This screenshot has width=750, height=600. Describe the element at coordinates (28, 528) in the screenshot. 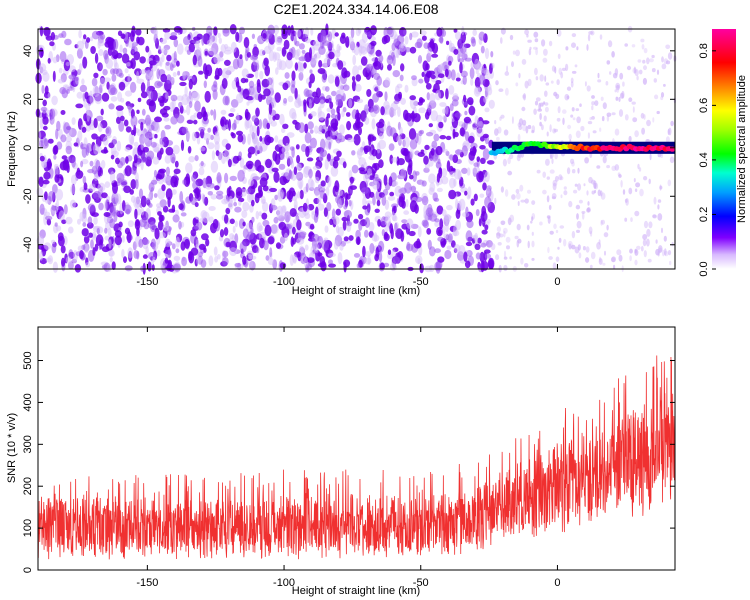

I see `y-tick-label: 100` at that location.